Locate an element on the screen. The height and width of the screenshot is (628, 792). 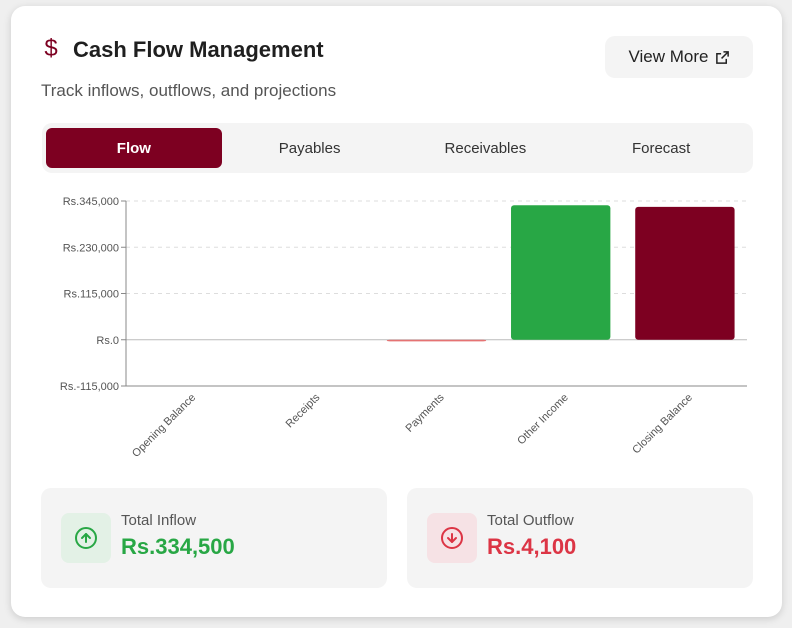
tab-forecast: Forecast is located at coordinates (661, 148).